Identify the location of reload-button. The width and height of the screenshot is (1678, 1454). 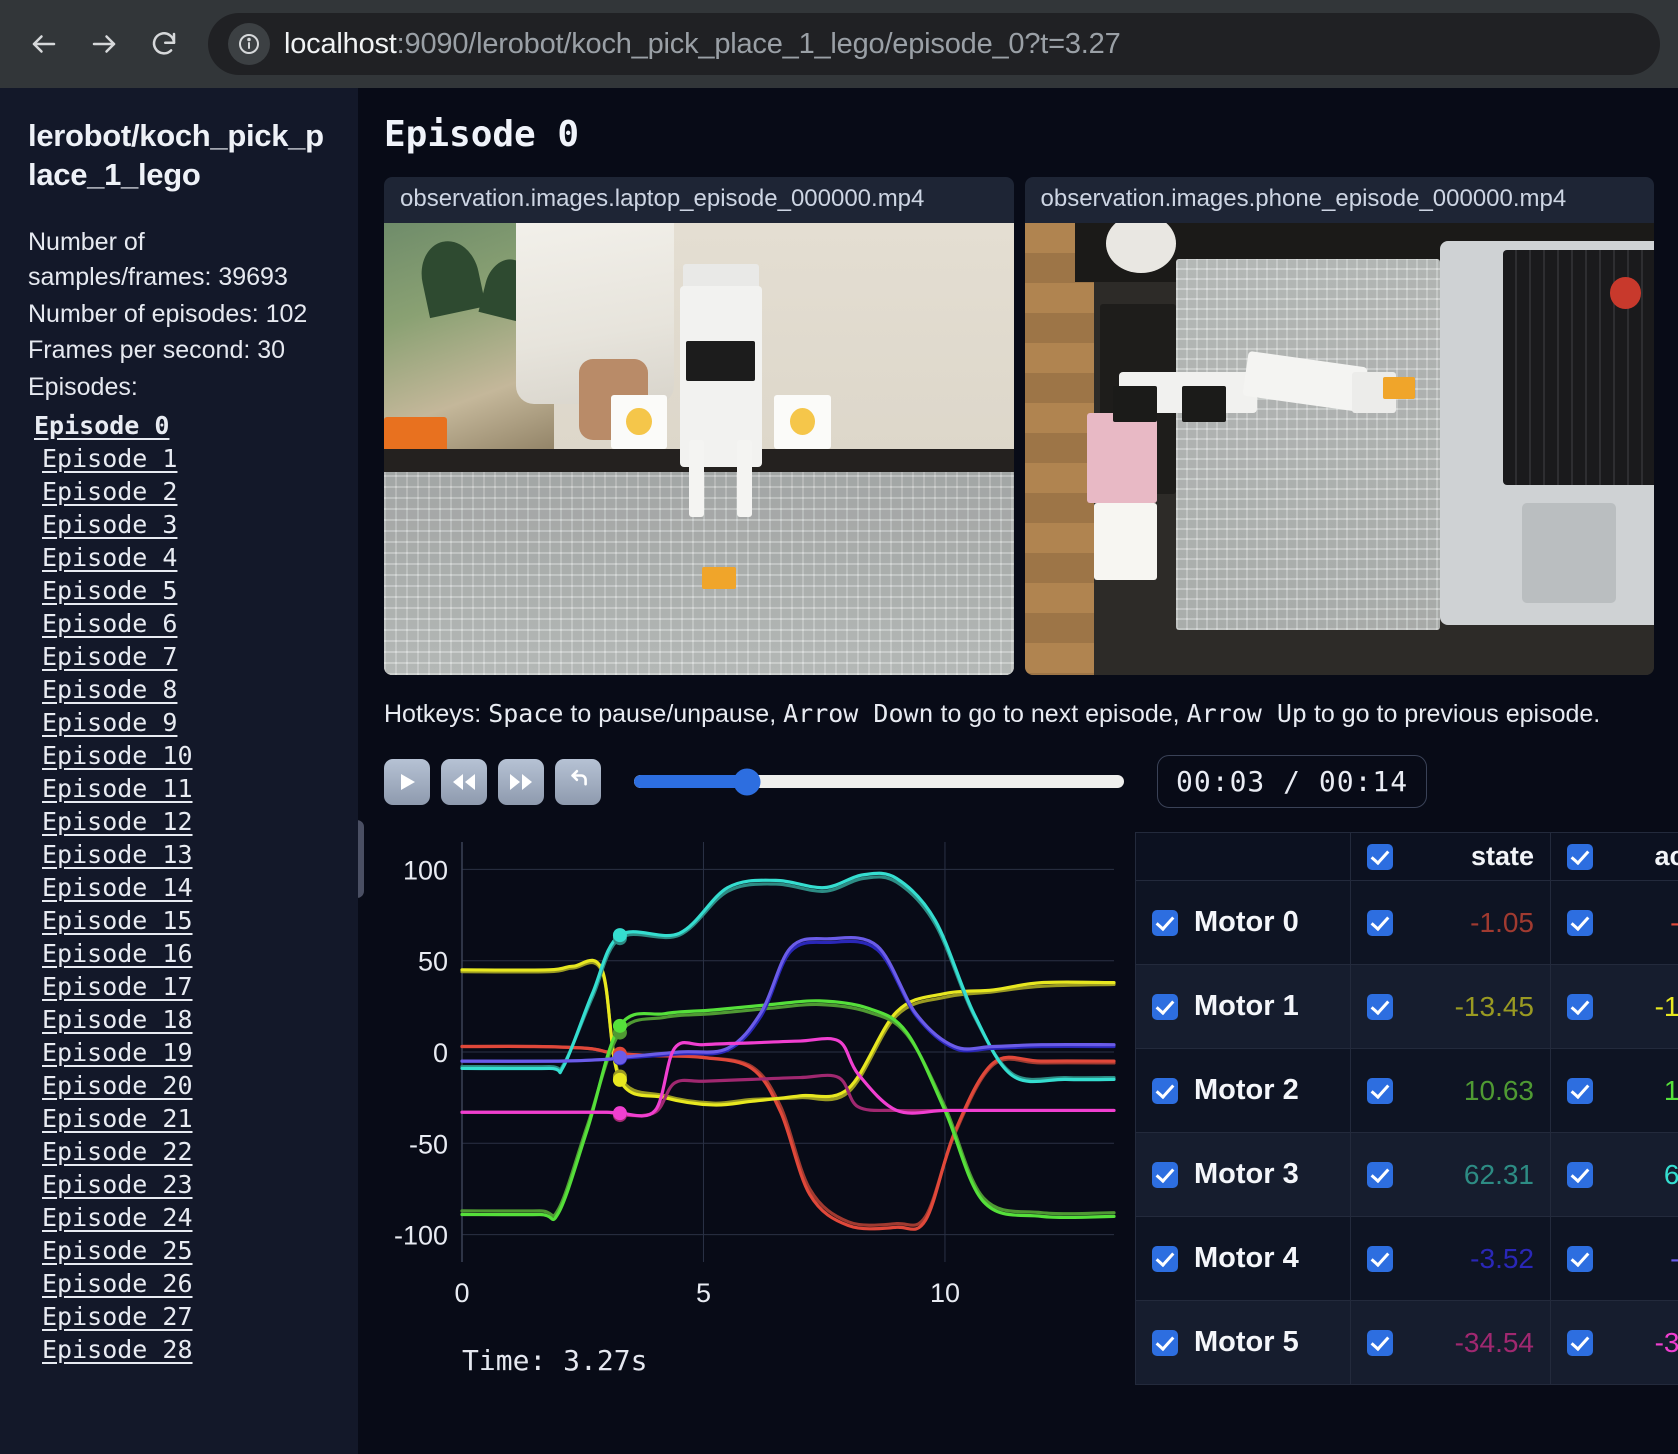
(164, 44).